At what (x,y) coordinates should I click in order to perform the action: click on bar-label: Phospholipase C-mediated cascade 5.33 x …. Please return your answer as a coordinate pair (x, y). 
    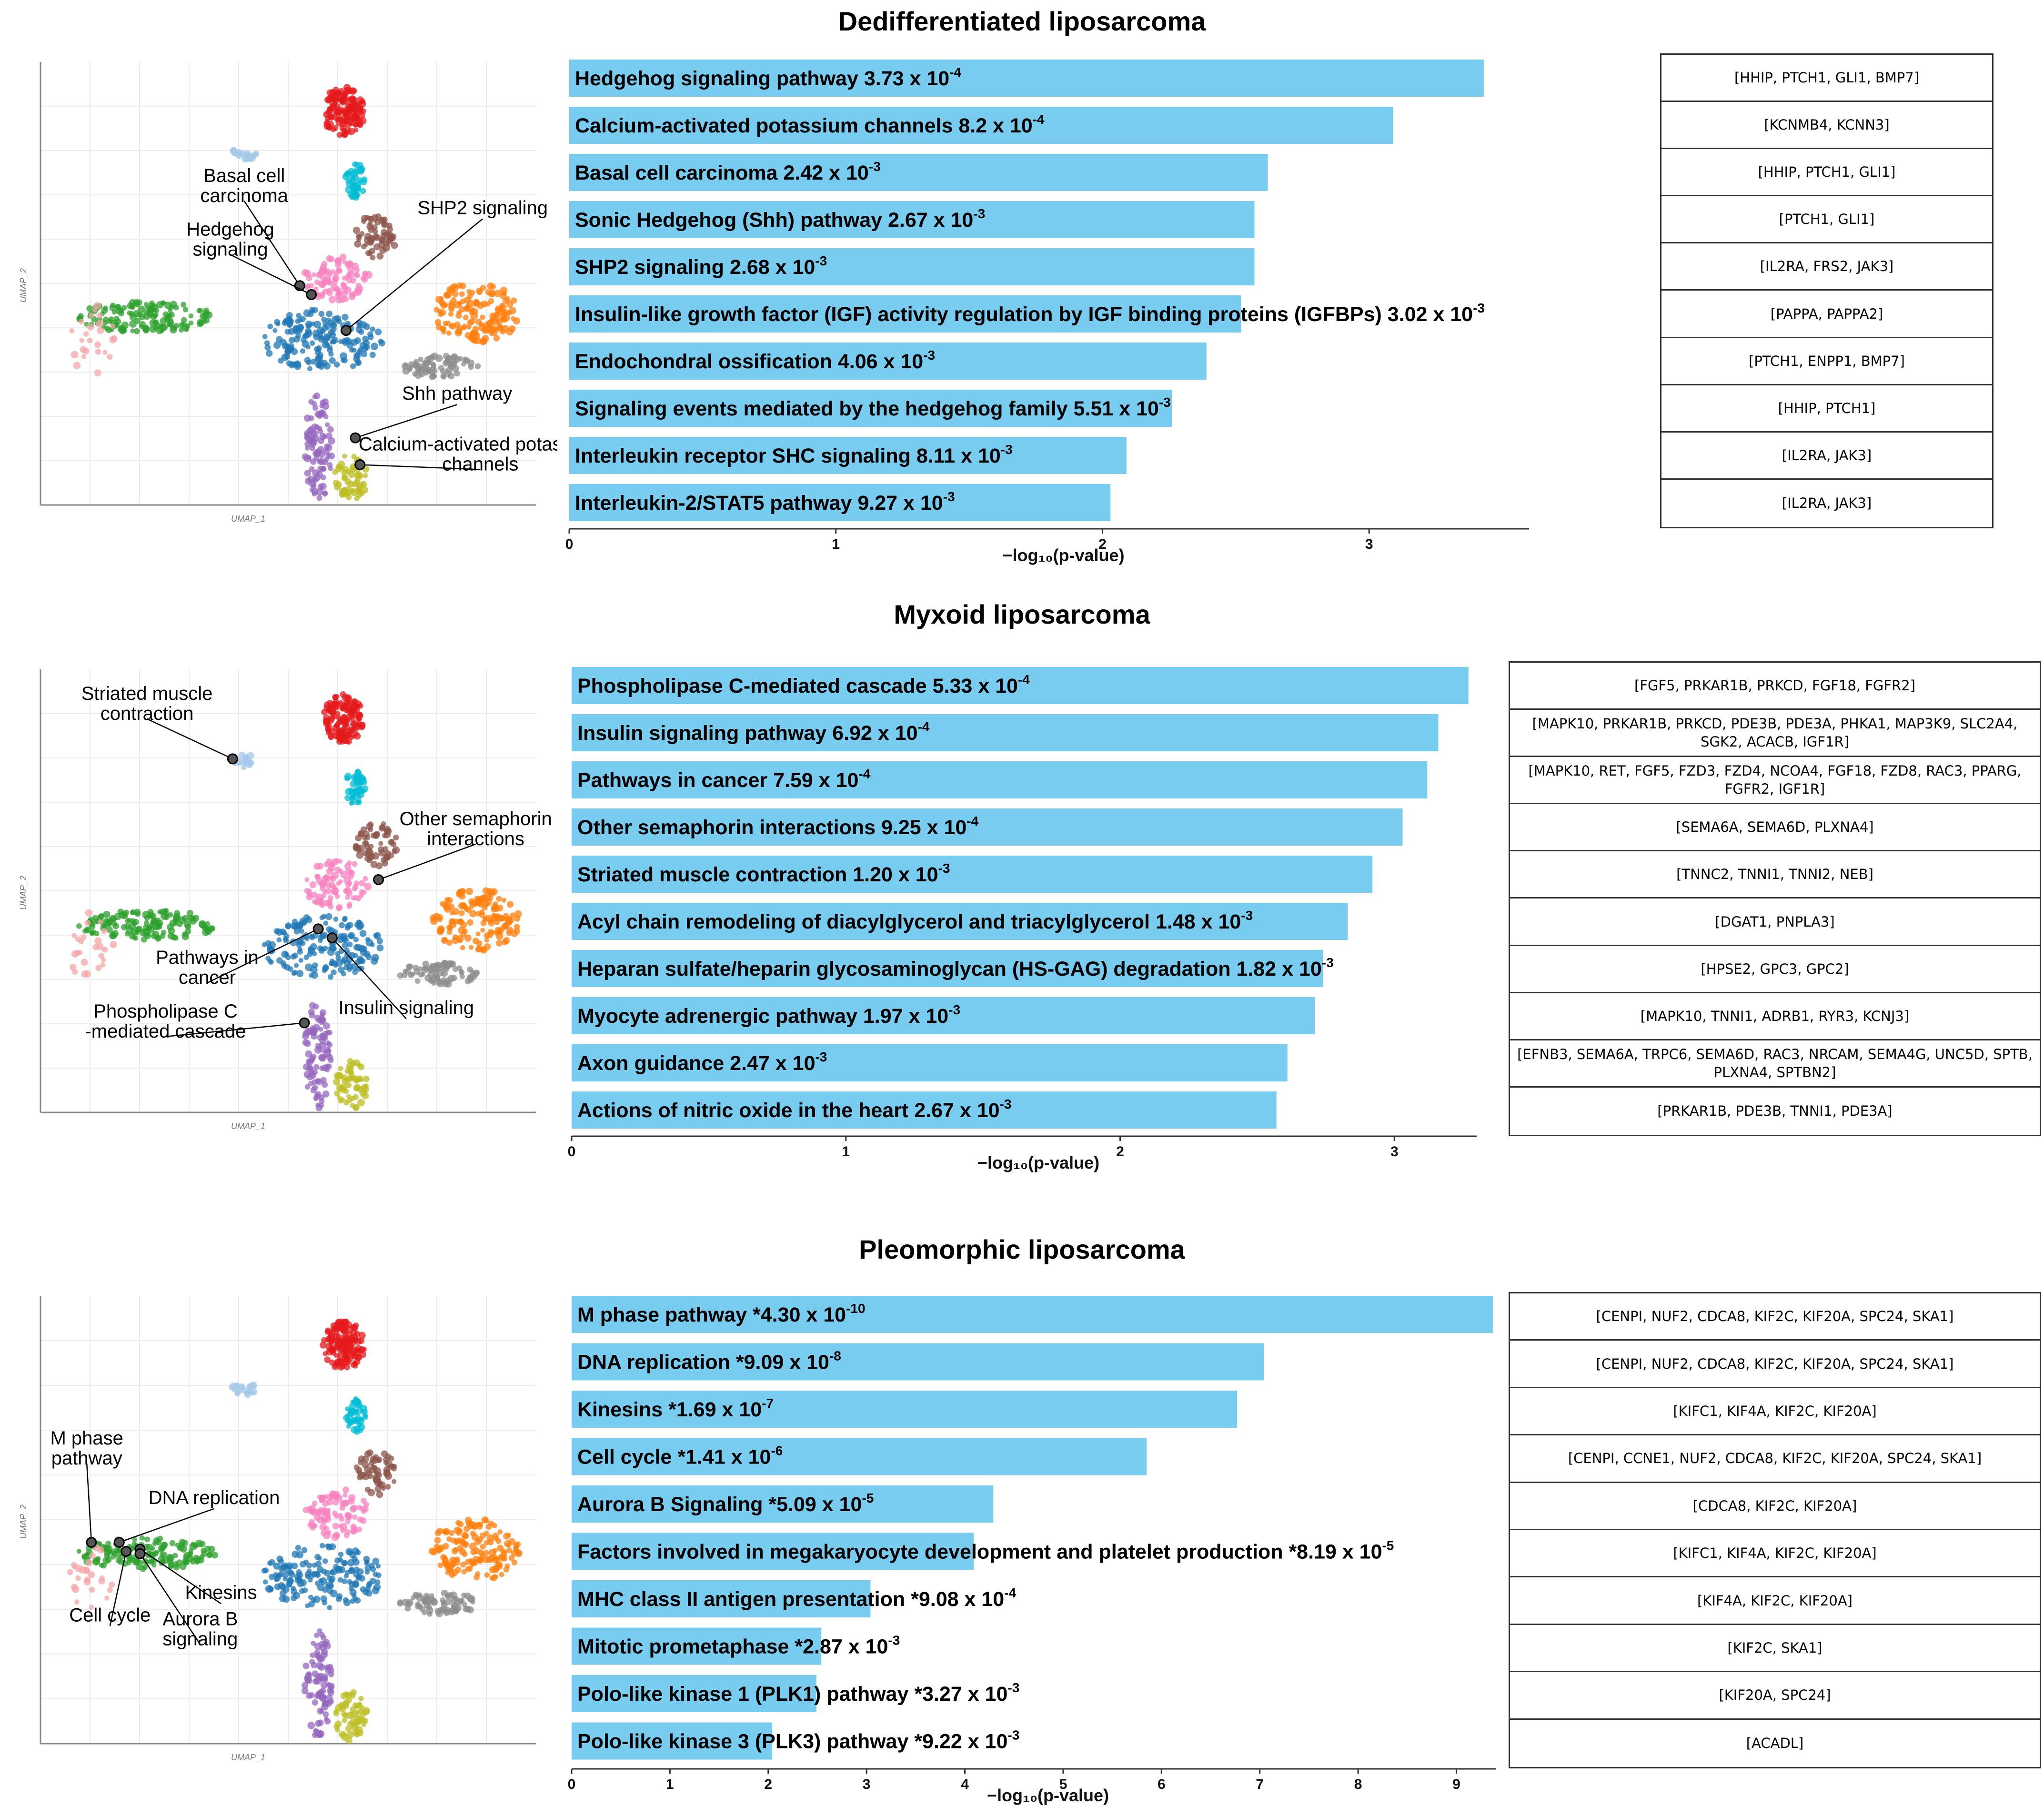
    Looking at the image, I should click on (803, 684).